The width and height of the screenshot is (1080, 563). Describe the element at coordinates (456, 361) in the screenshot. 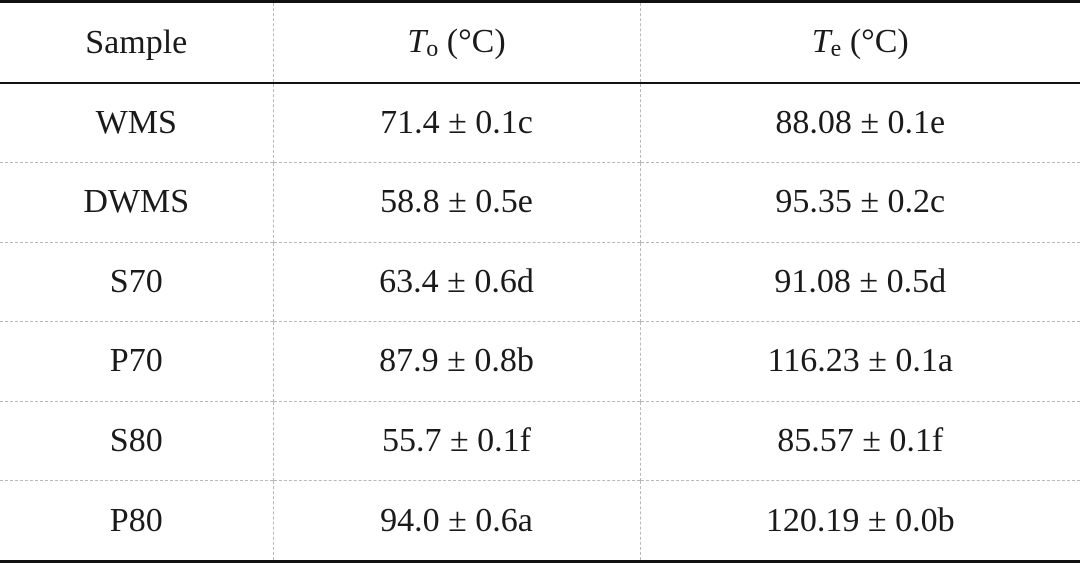

I see `cell-t-onset: 87.9 ± 0.8b` at that location.